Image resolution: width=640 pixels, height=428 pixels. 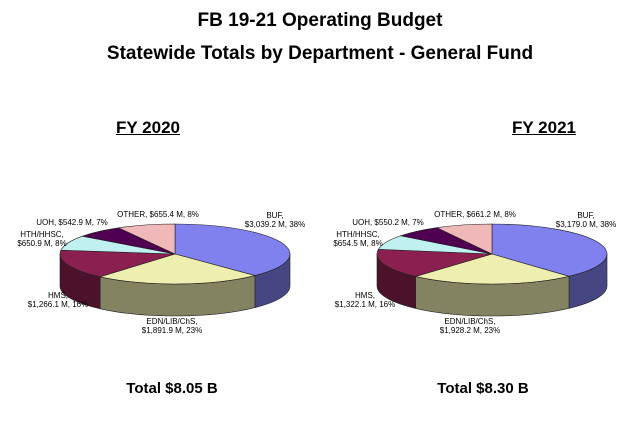 What do you see at coordinates (586, 220) in the screenshot?
I see `slice-label-buf: BUF, $3,179.0 M, 38%` at bounding box center [586, 220].